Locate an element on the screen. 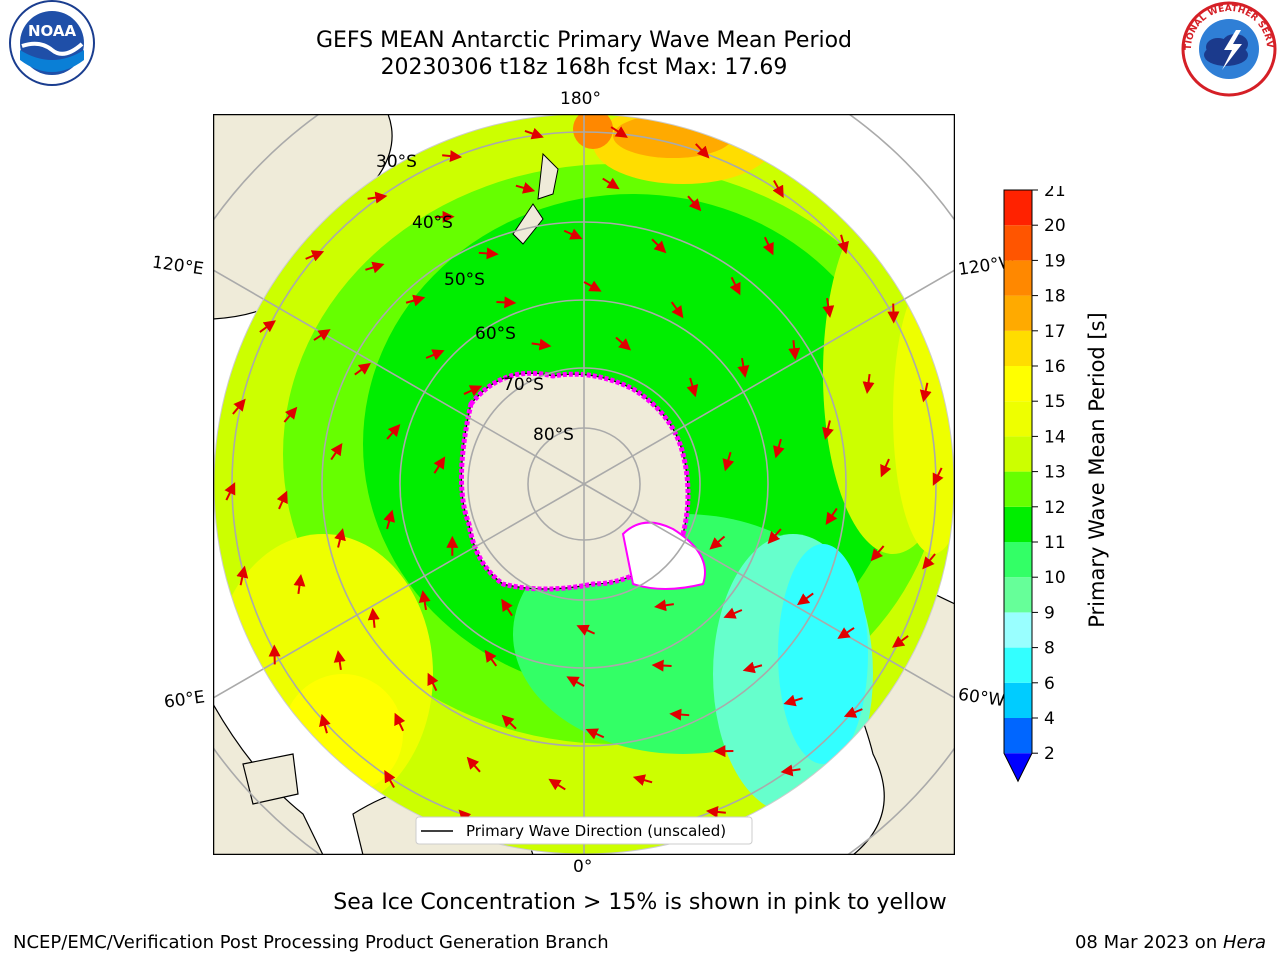 The height and width of the screenshot is (960, 1280). lat-label-50s: 50°S is located at coordinates (464, 280).